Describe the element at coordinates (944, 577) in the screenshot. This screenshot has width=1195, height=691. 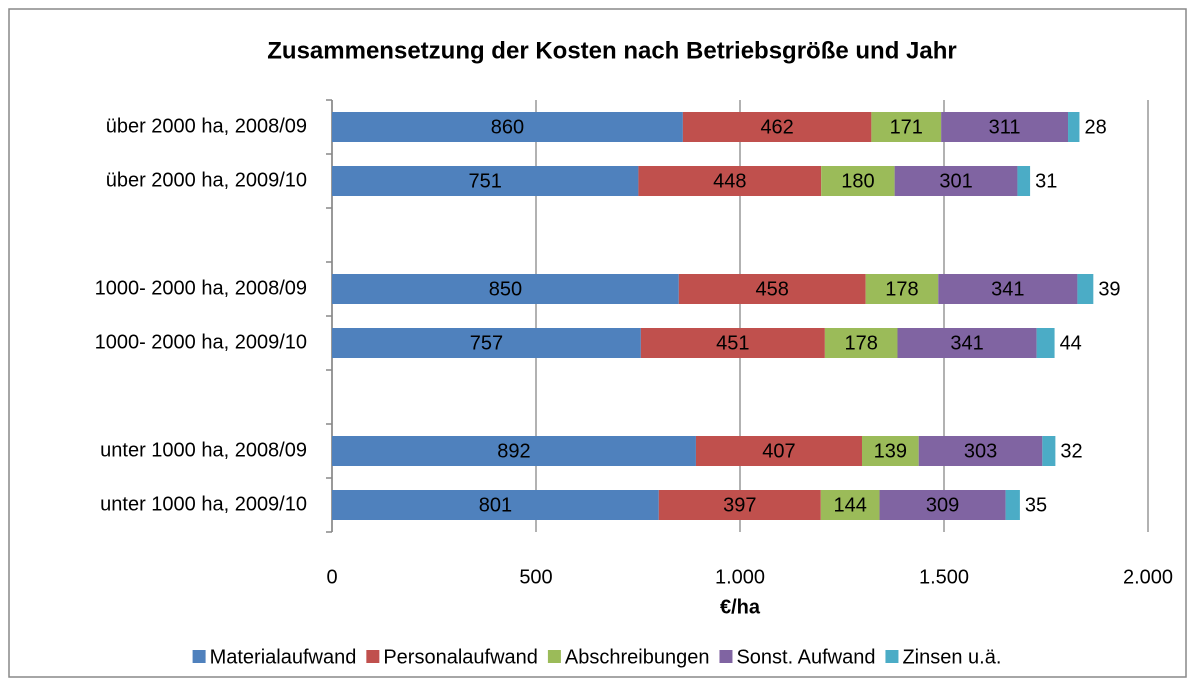
I see `x-tick-label: 1.500` at that location.